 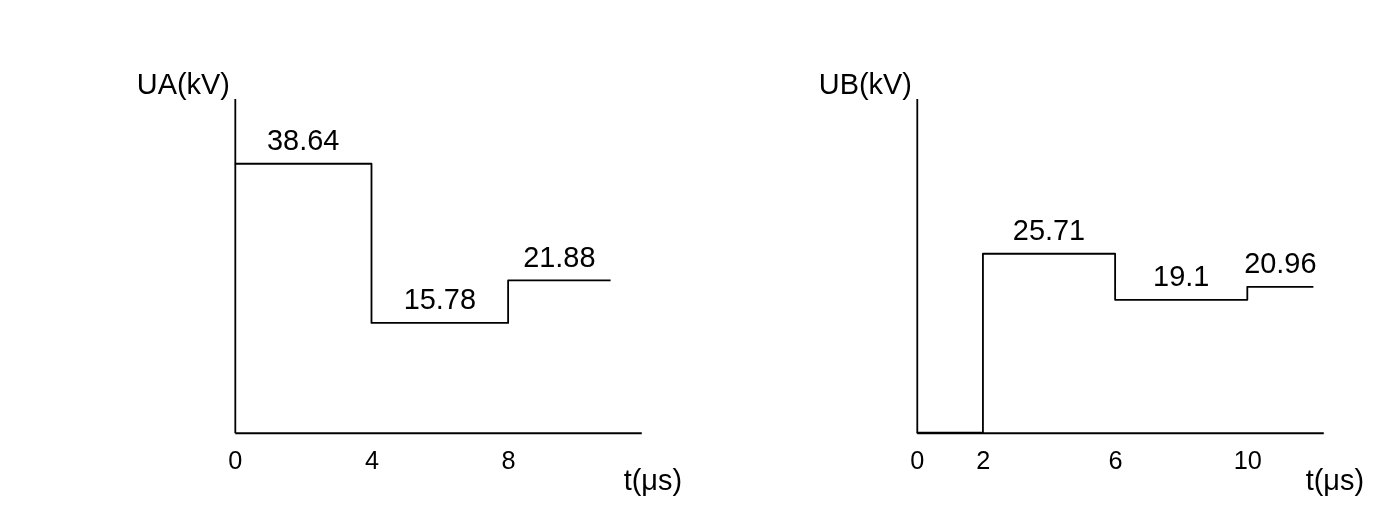 I want to click on x-tick-label: 10, so click(x=1247, y=460).